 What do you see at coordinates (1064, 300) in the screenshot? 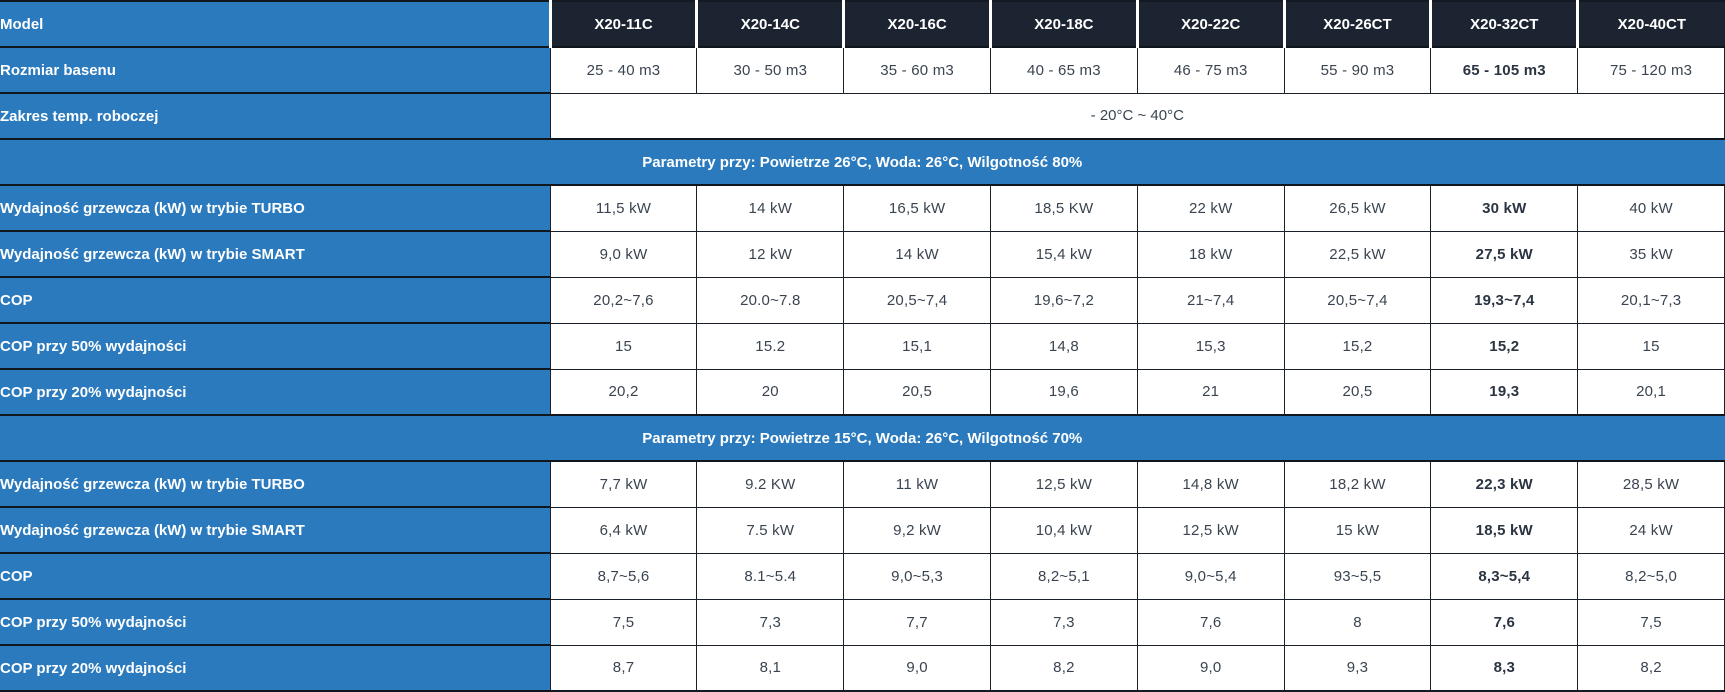
I see `cell-value: 19,6~7,2` at bounding box center [1064, 300].